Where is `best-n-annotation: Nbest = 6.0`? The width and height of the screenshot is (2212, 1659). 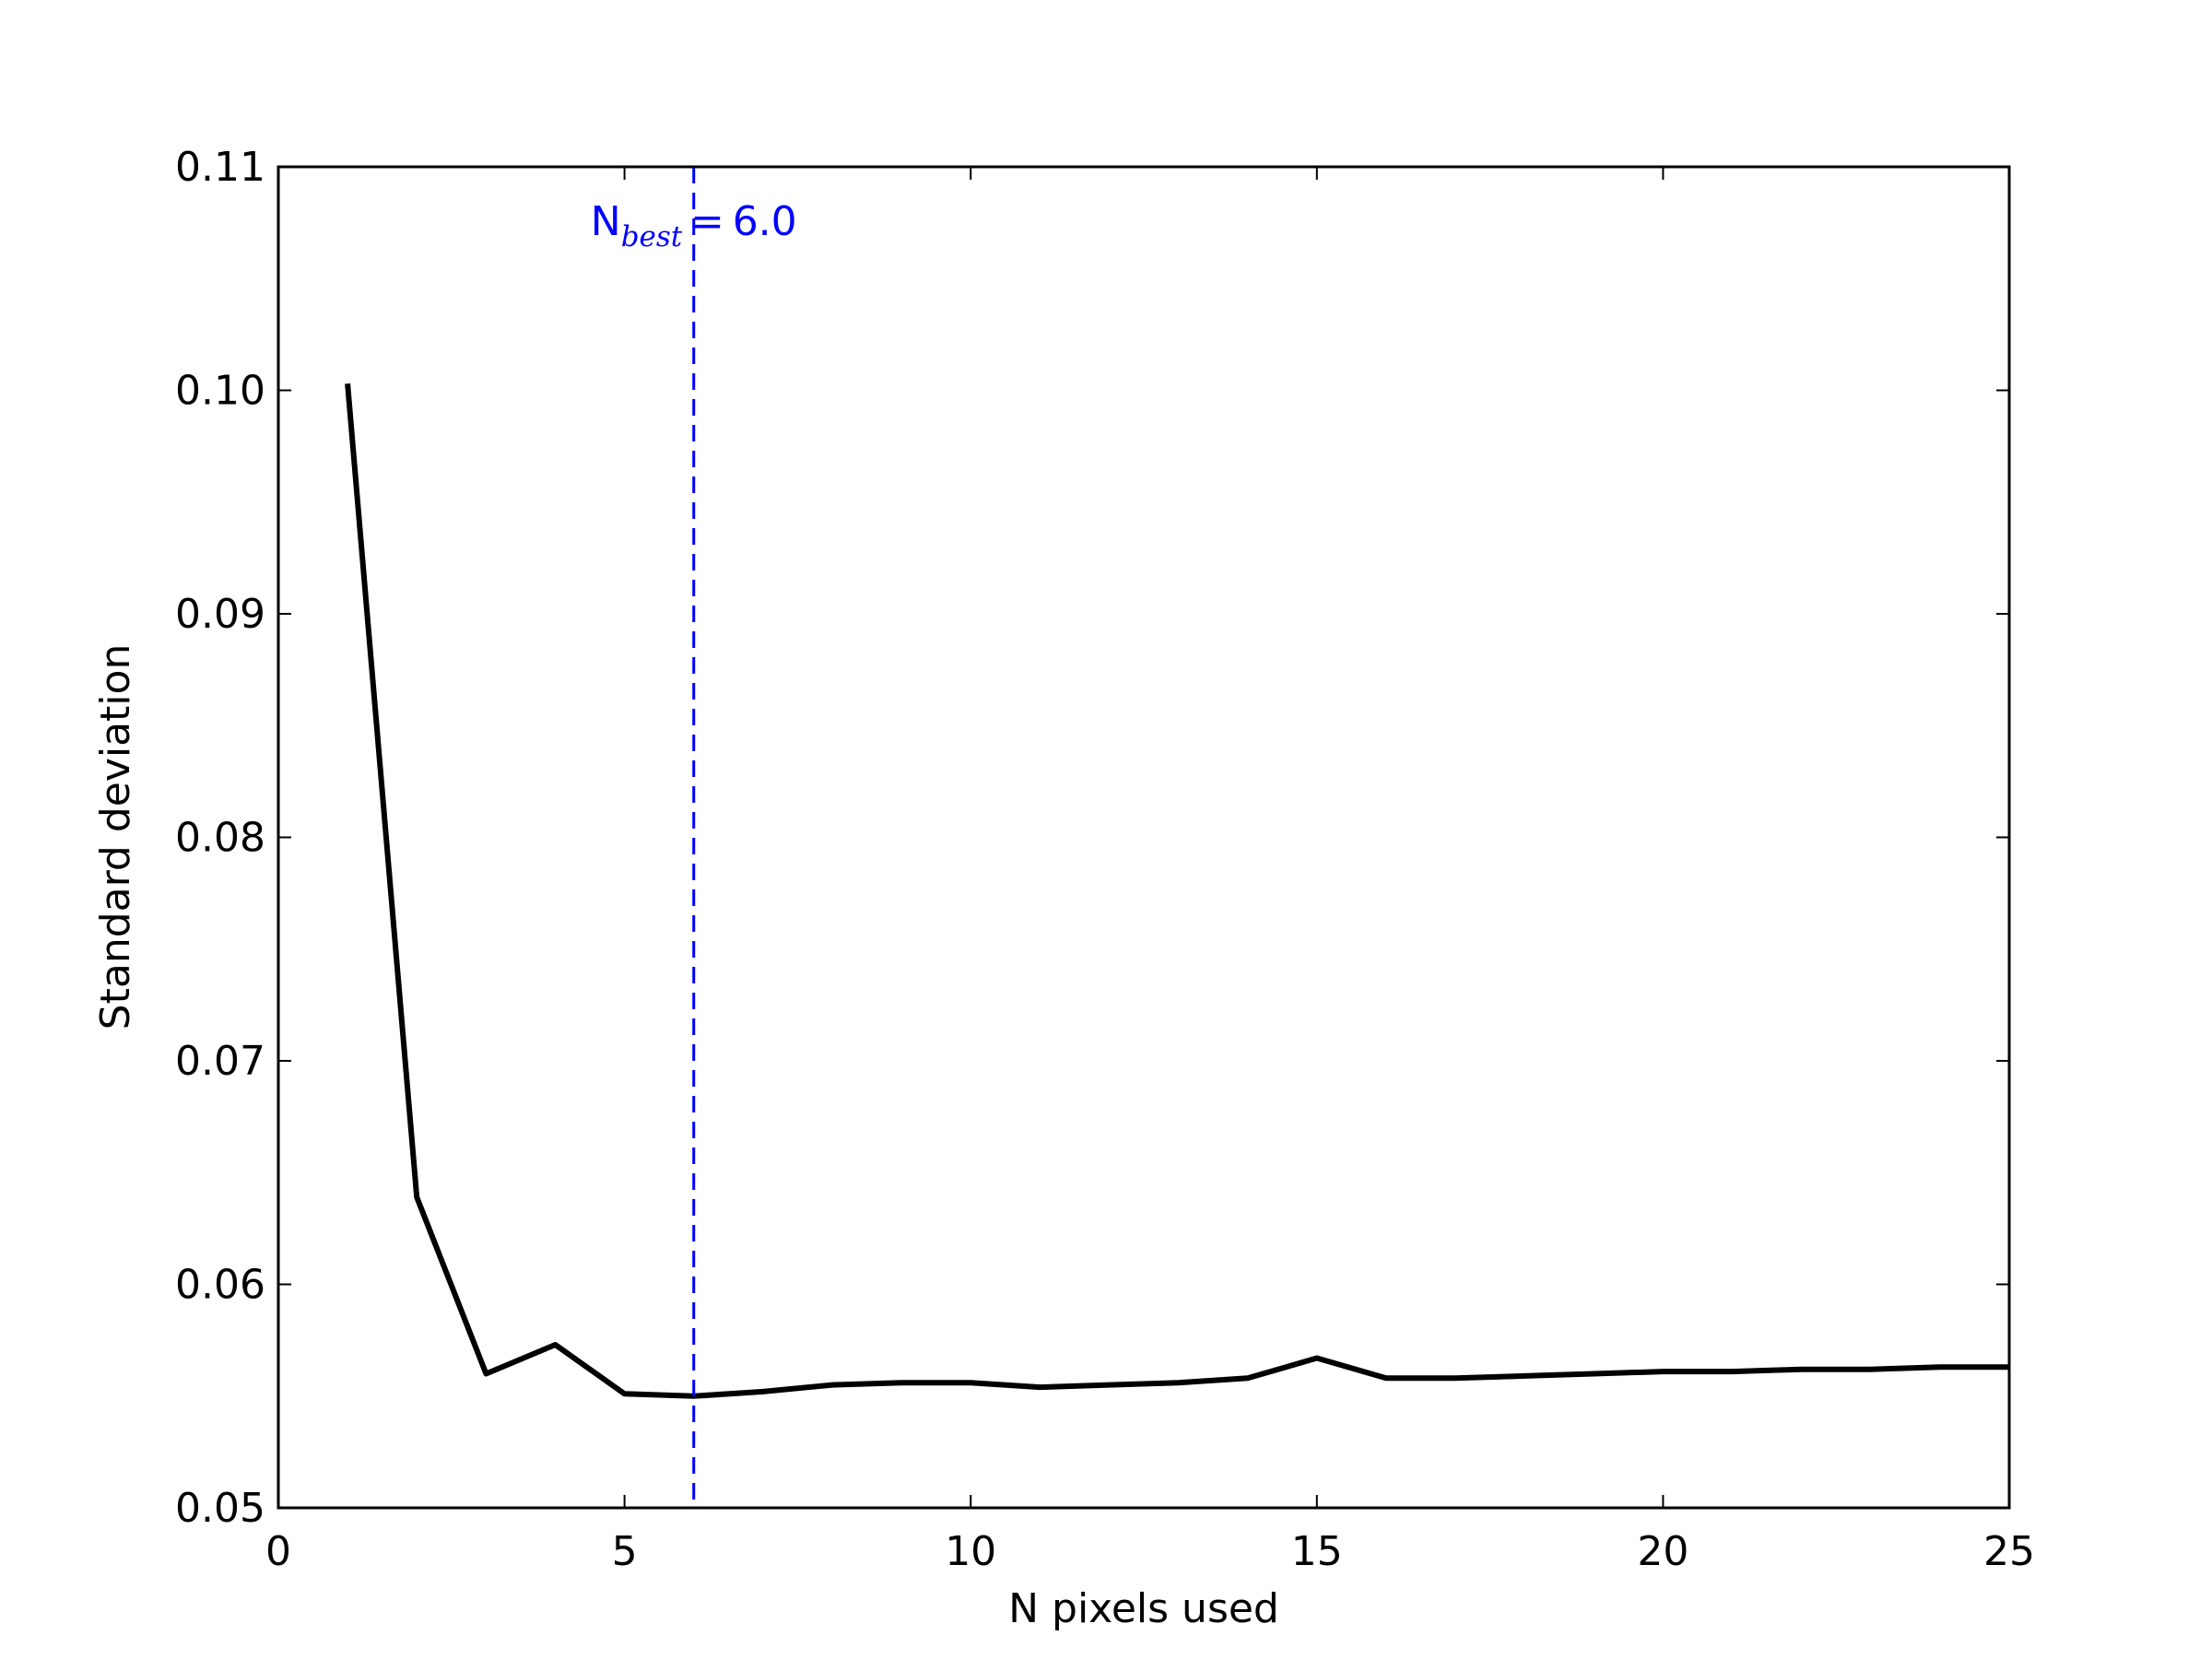 best-n-annotation: Nbest = 6.0 is located at coordinates (694, 225).